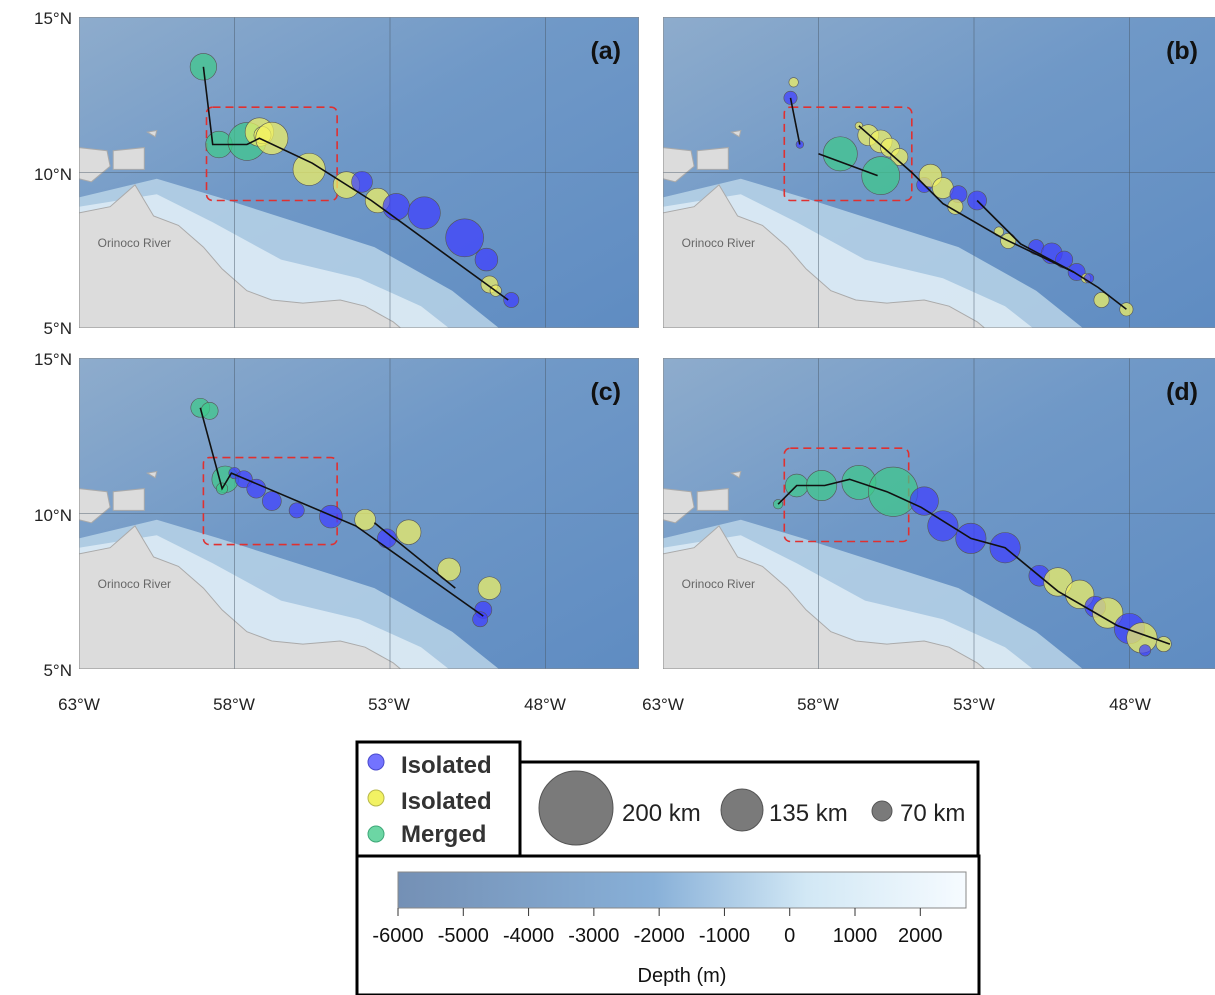 This screenshot has width=1215, height=995. Describe the element at coordinates (896, 704) in the screenshot. I see `lon-axis-right: 63°W 58°W 53°W 48°W` at that location.